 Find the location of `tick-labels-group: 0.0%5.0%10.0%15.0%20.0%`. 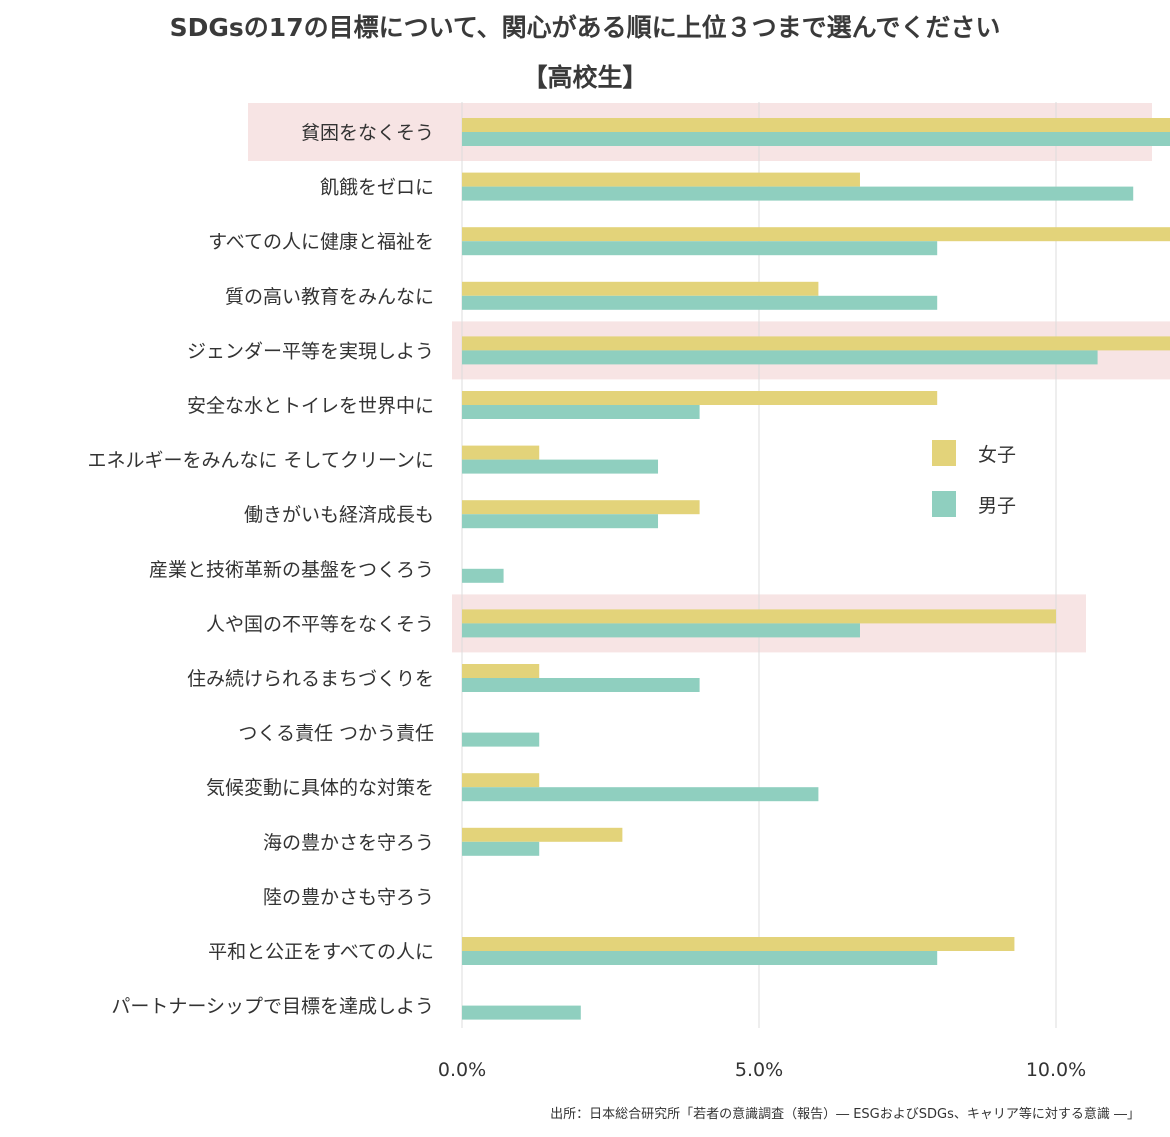

tick-labels-group: 0.0%5.0%10.0%15.0%20.0% is located at coordinates (762, 1070).